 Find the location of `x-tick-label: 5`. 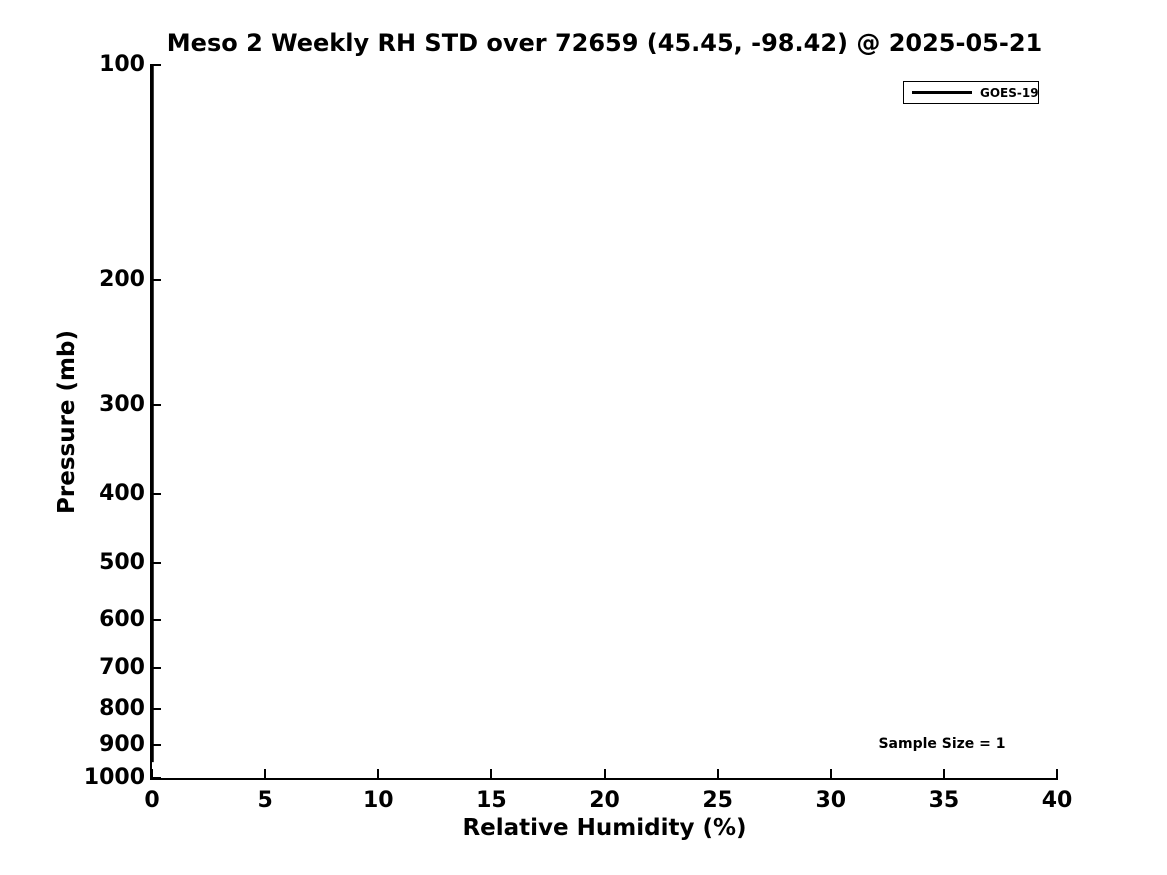

x-tick-label: 5 is located at coordinates (265, 800).